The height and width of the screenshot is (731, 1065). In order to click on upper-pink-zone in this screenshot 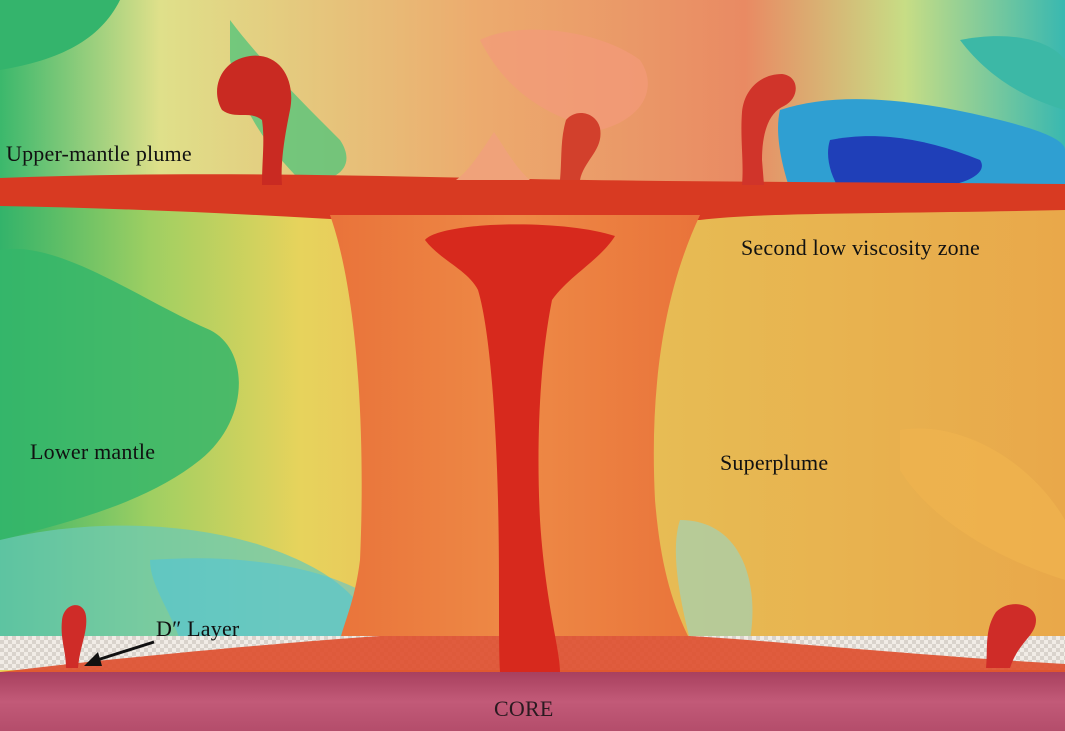, I will do `click(564, 79)`.